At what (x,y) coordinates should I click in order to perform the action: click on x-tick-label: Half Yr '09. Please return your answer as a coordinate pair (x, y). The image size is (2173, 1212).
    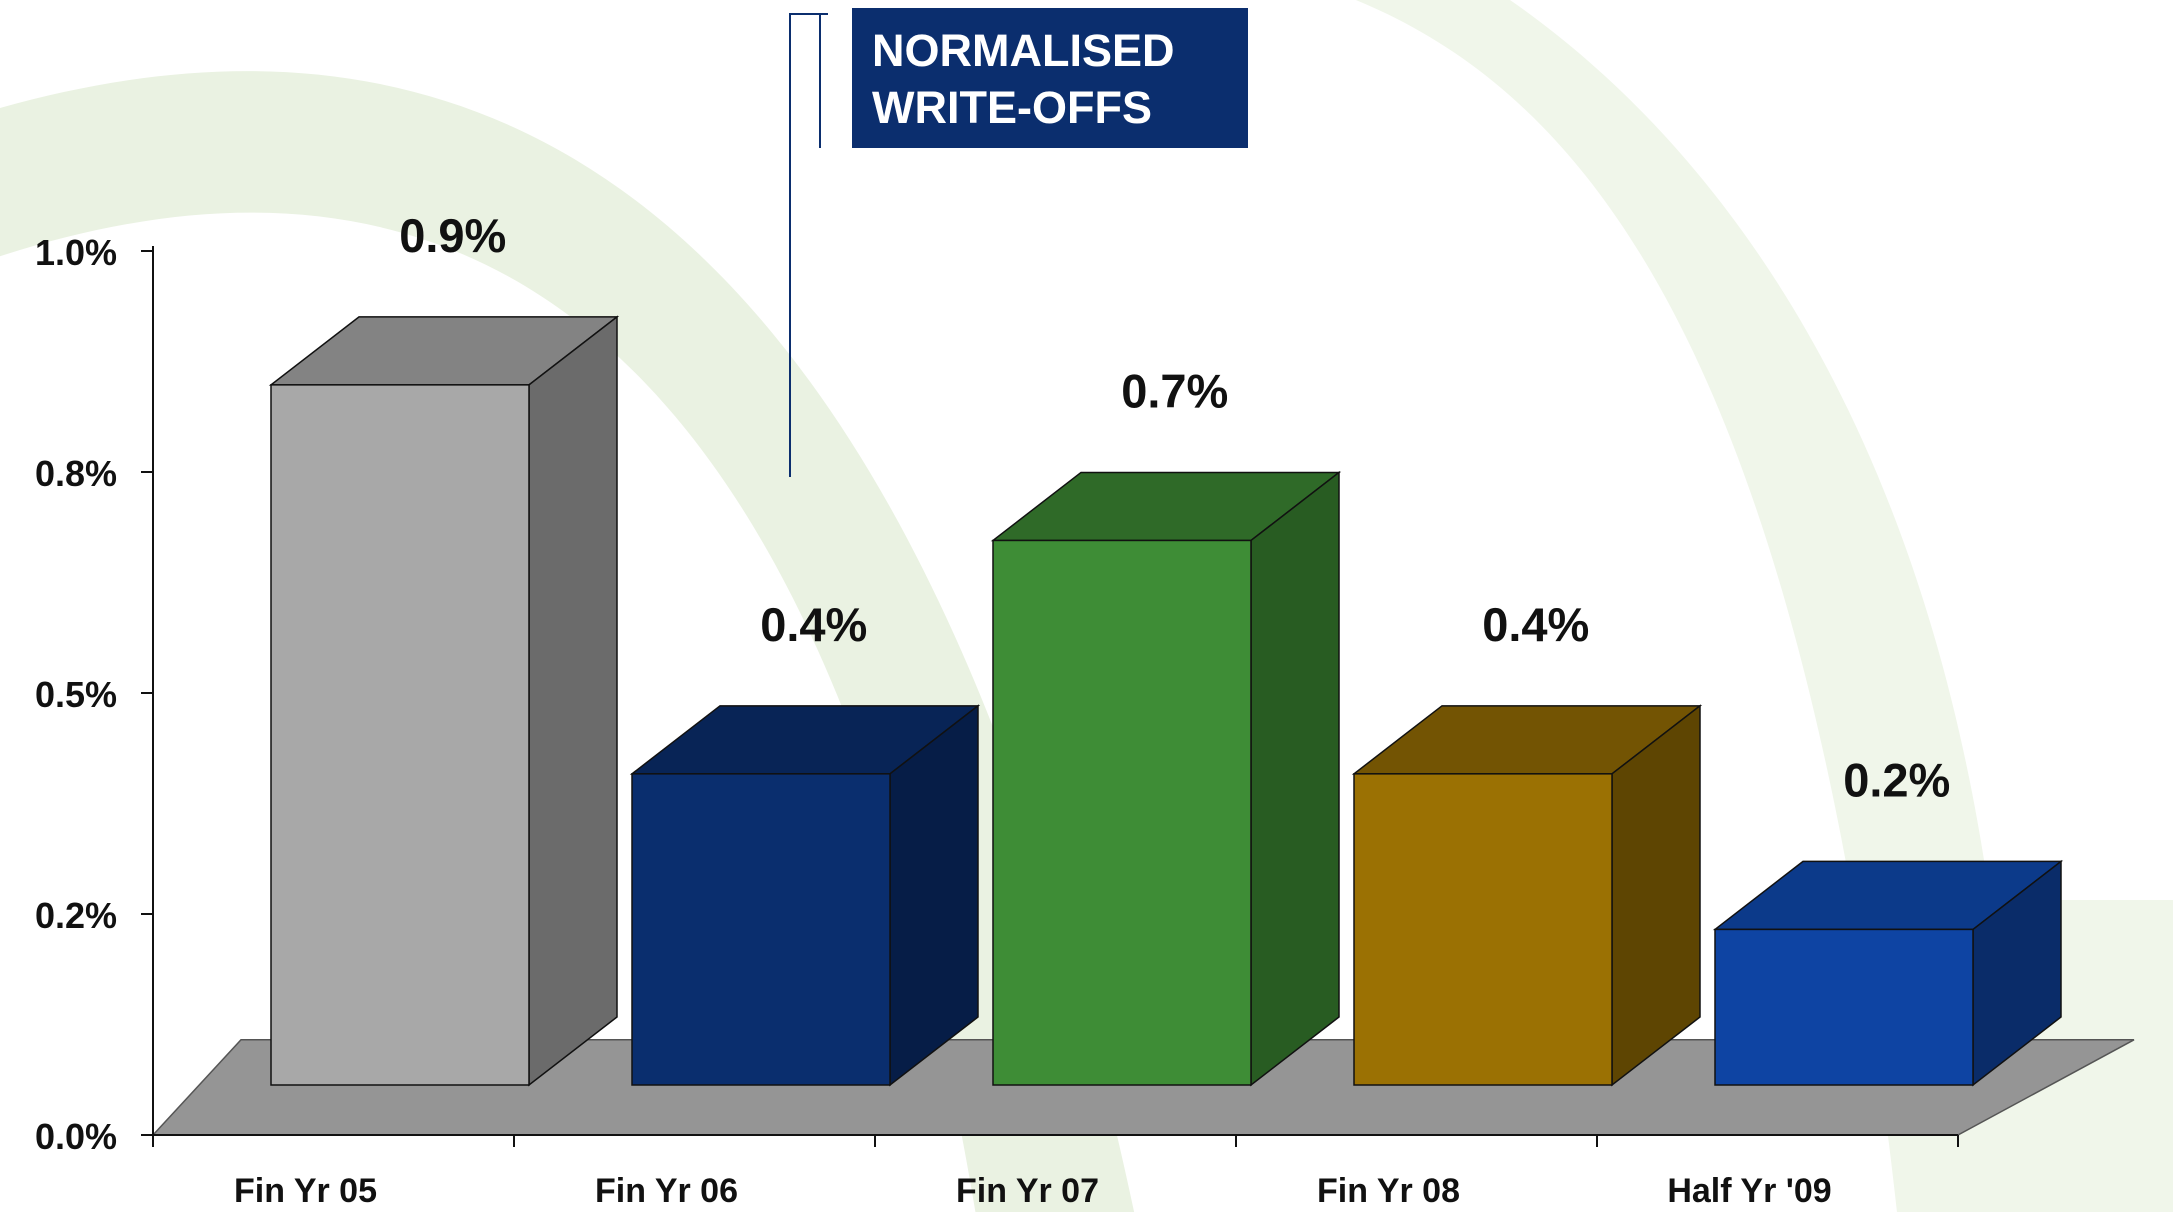
    Looking at the image, I should click on (1749, 1191).